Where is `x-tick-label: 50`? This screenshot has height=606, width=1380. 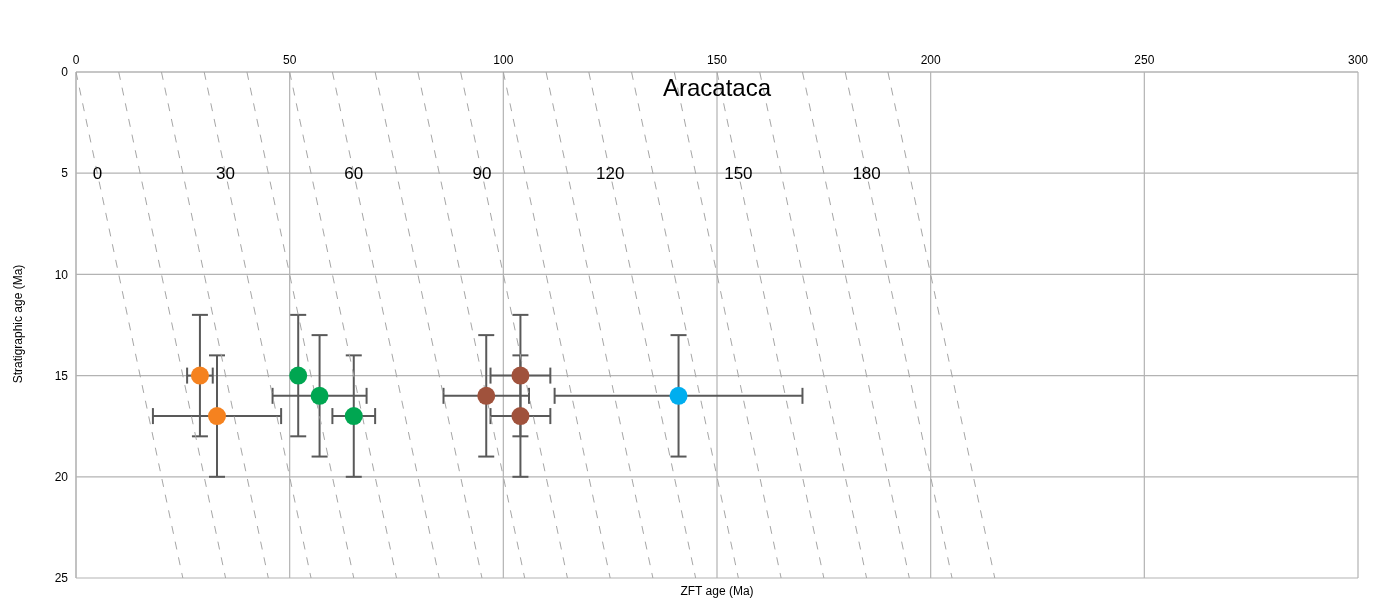 x-tick-label: 50 is located at coordinates (289, 60).